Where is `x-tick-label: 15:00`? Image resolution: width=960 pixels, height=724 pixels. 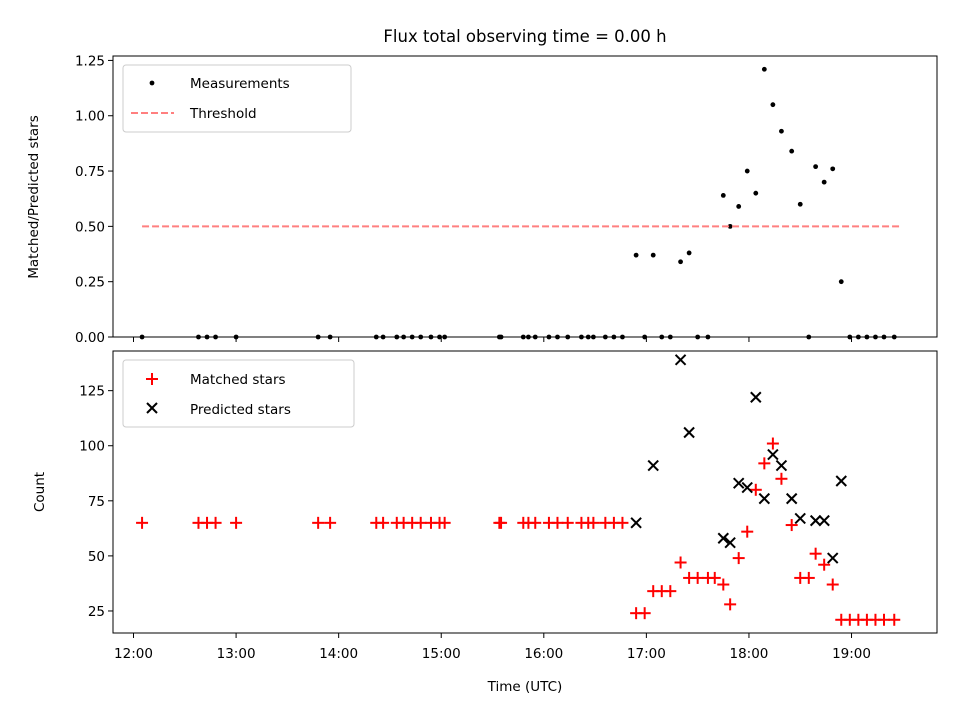 x-tick-label: 15:00 is located at coordinates (441, 654).